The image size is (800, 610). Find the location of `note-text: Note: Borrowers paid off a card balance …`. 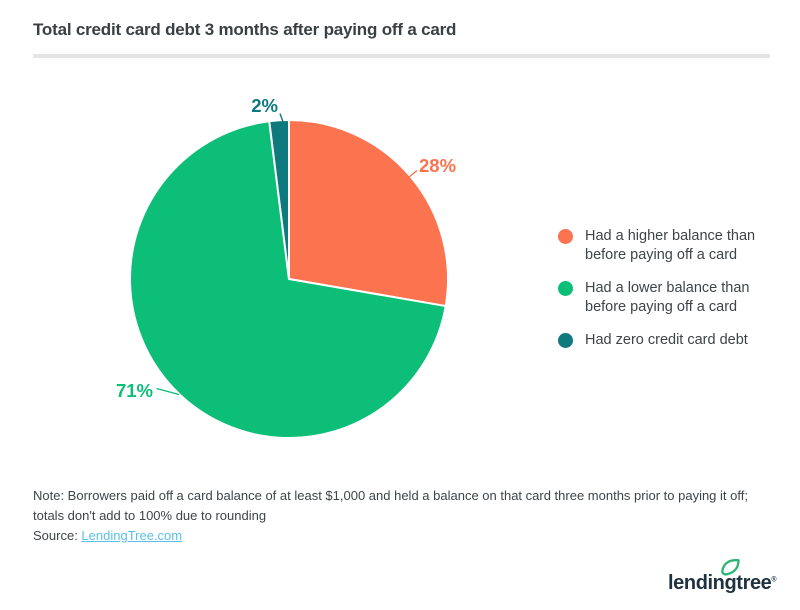

note-text: Note: Borrowers paid off a card balance … is located at coordinates (390, 505).